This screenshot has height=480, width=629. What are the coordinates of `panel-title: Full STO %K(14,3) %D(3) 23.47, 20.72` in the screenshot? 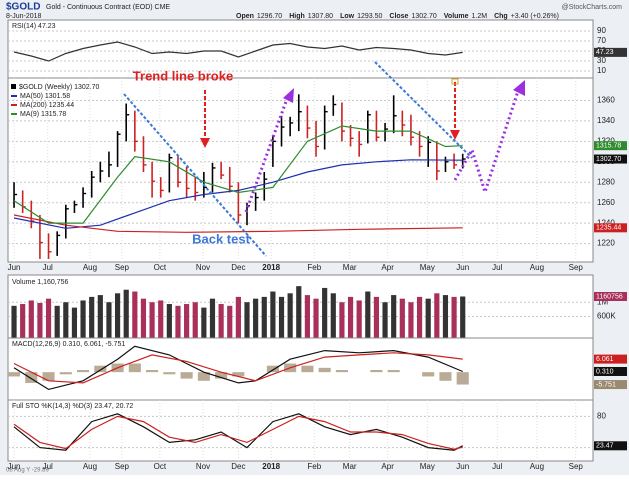 It's located at (72, 406).